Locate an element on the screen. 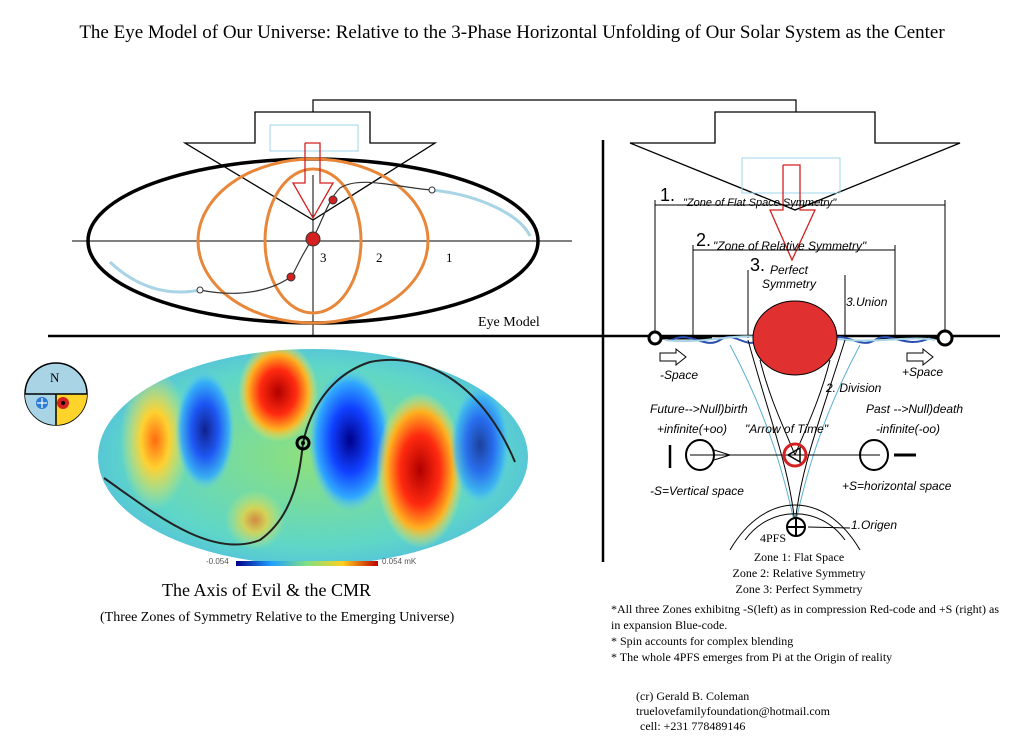  cmr-scale-bar is located at coordinates (307, 563).